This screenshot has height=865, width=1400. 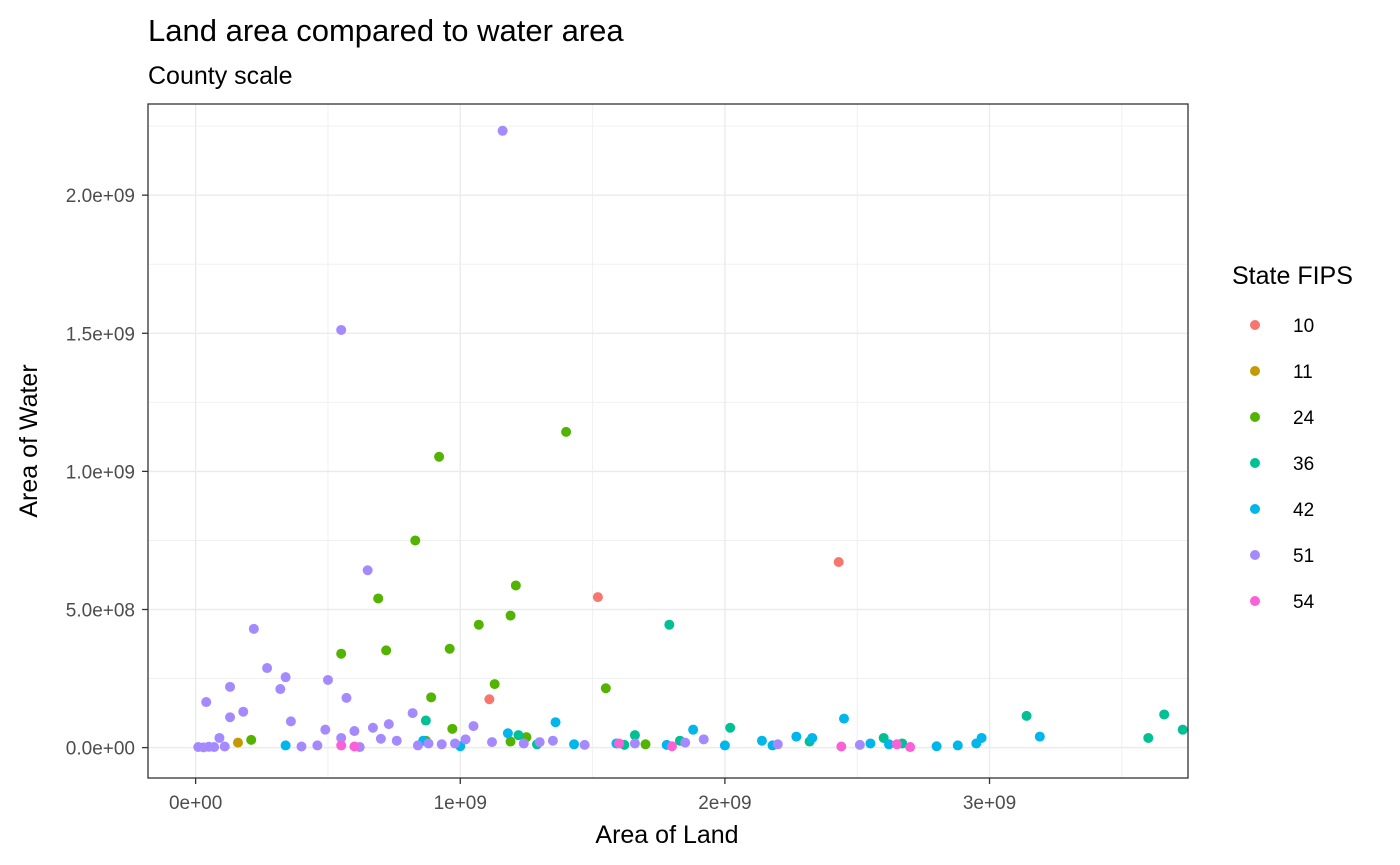 What do you see at coordinates (100, 749) in the screenshot?
I see `y-tick-label: 0.0e+00` at bounding box center [100, 749].